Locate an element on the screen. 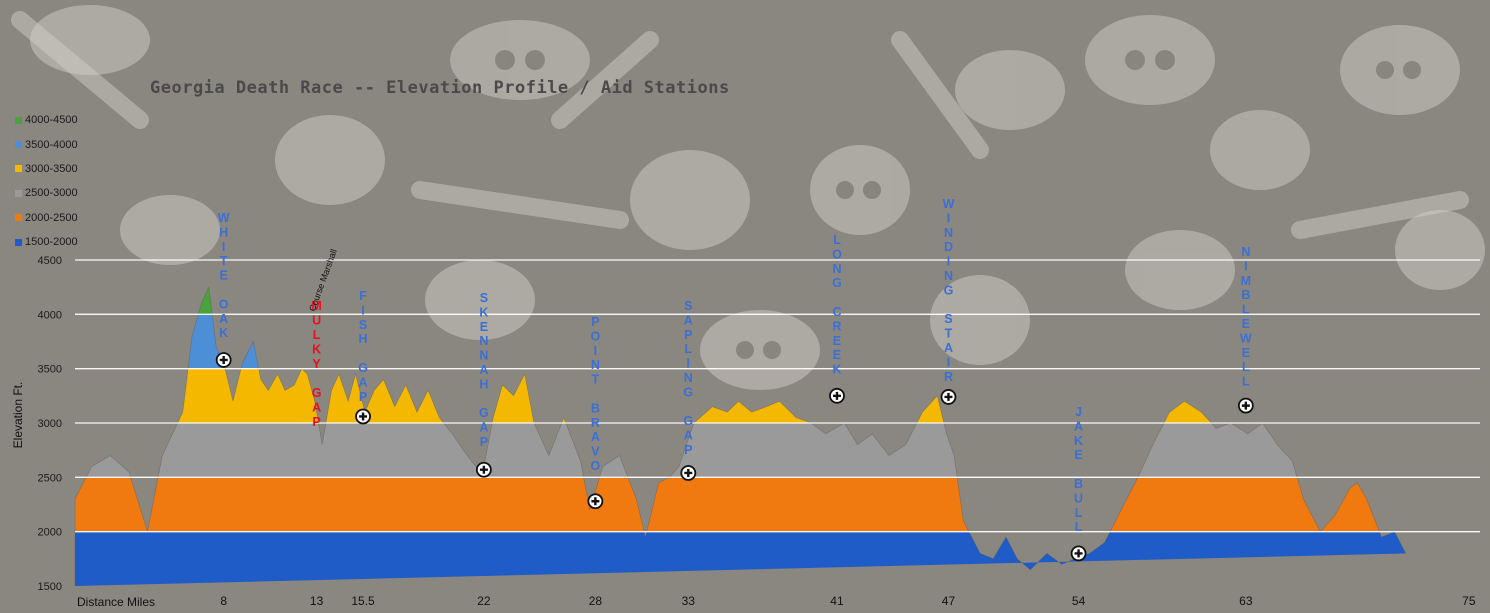 Image resolution: width=1490 pixels, height=613 pixels. legend-label: 3500-4000 is located at coordinates (51, 144).